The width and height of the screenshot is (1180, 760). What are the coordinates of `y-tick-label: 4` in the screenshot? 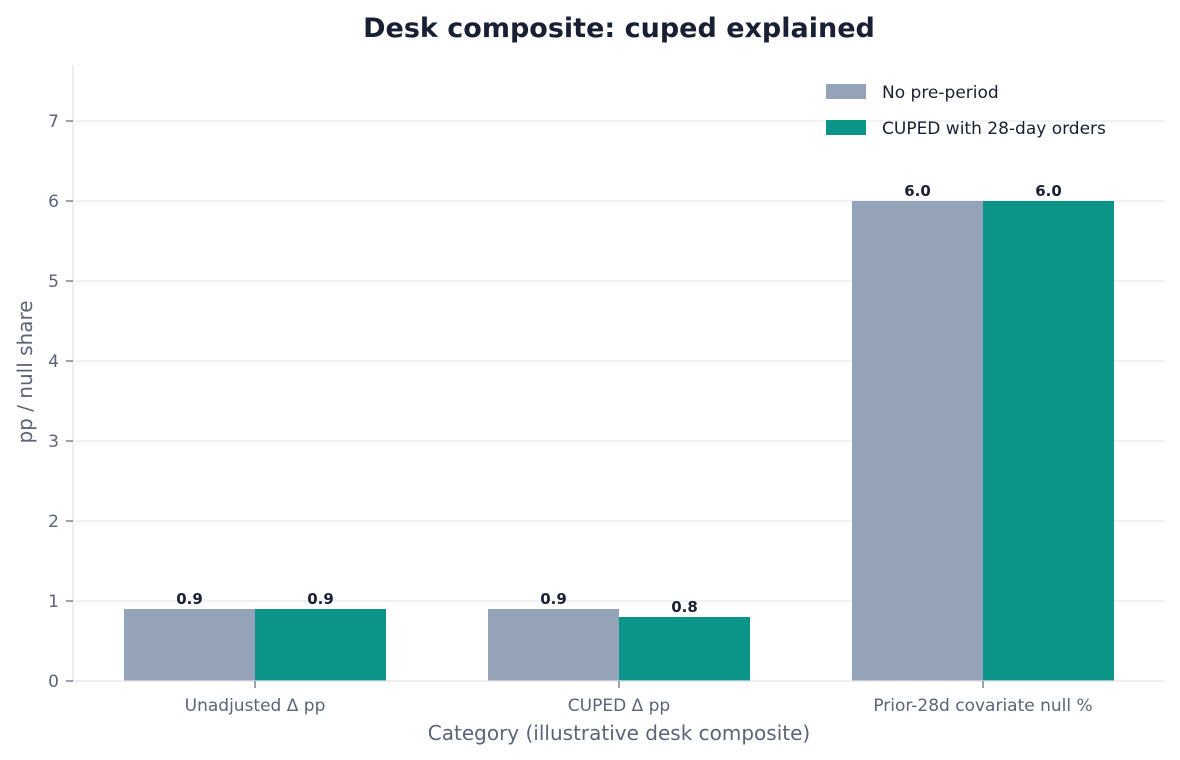 It's located at (53, 362).